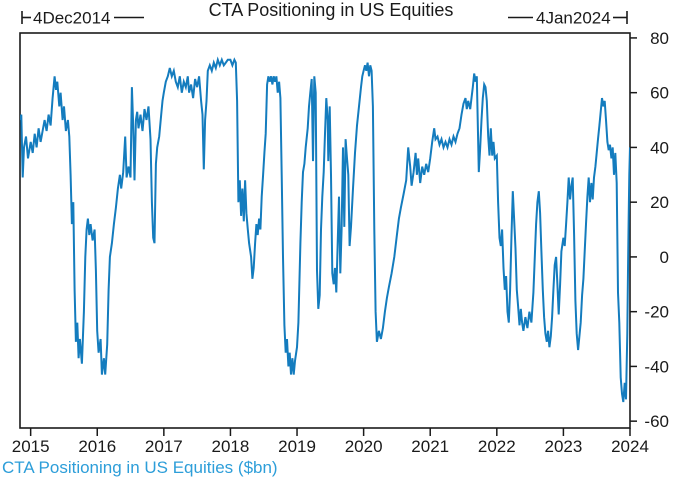 This screenshot has height=482, width=675. What do you see at coordinates (659, 38) in the screenshot?
I see `y-tick-label: 80` at bounding box center [659, 38].